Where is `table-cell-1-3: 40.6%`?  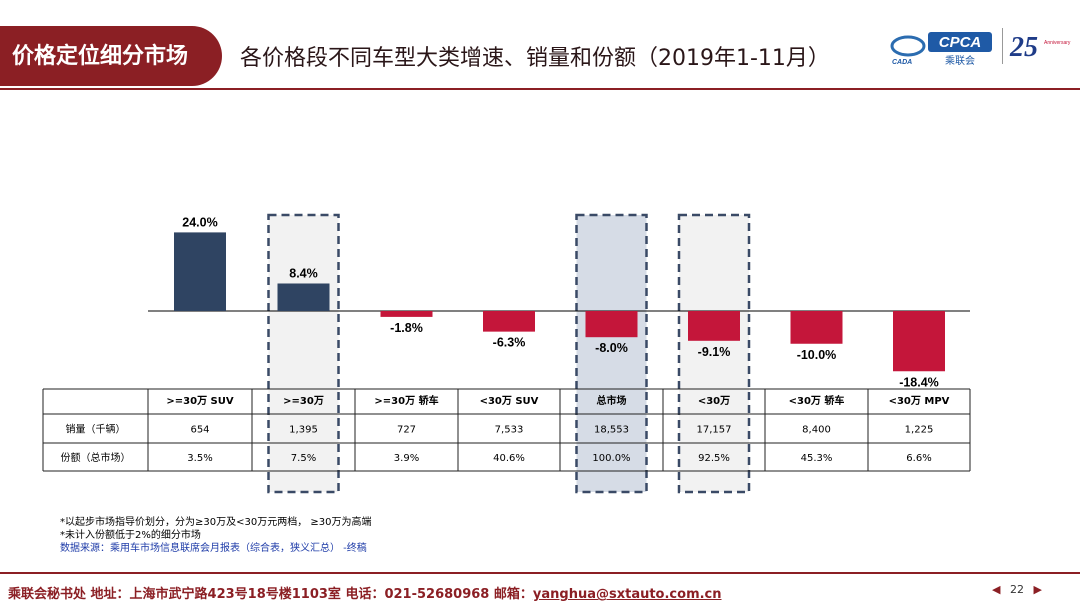 table-cell-1-3: 40.6% is located at coordinates (509, 458).